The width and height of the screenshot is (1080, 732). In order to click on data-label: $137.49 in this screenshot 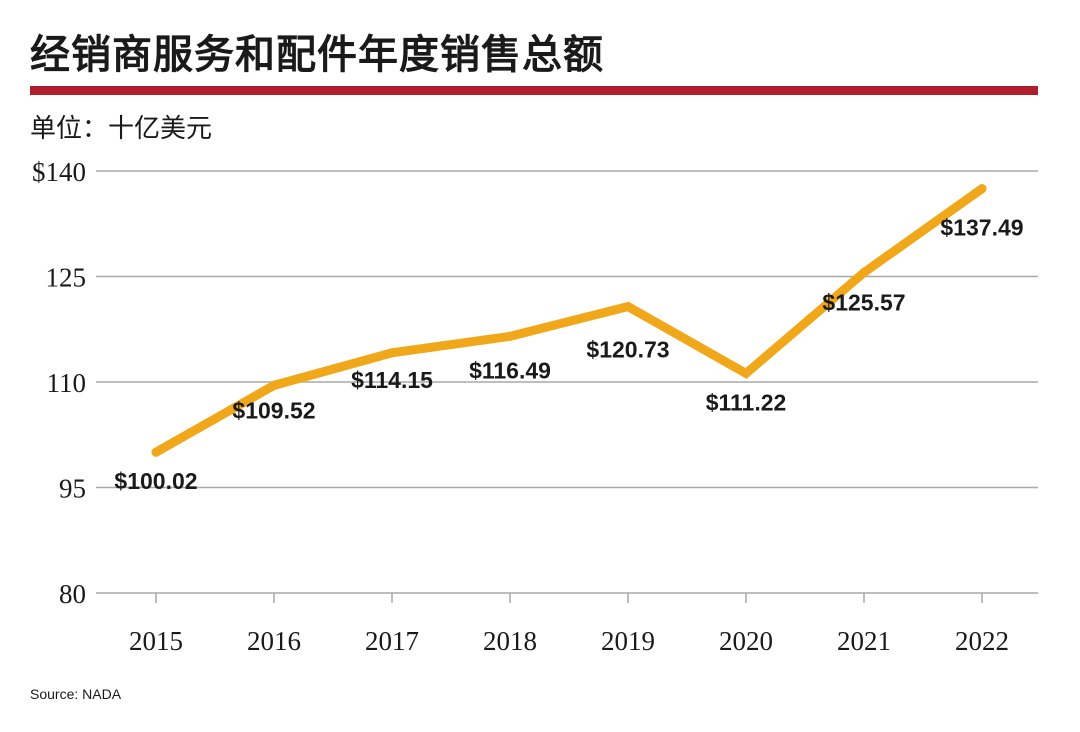, I will do `click(981, 228)`.